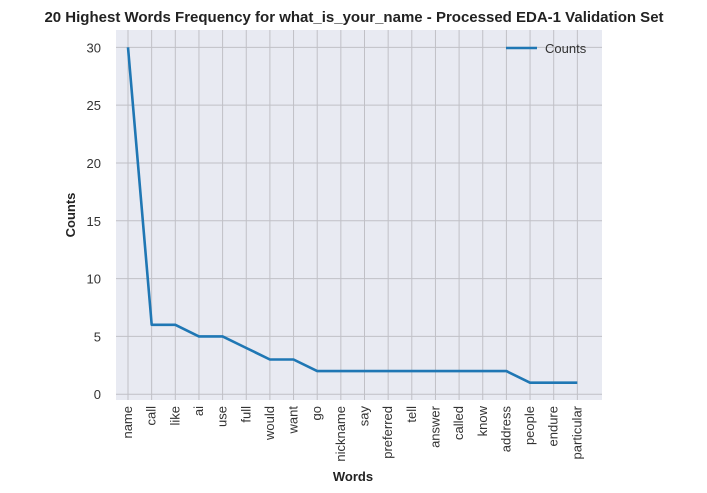 The image size is (707, 493). I want to click on x-tick-label: would, so click(269, 423).